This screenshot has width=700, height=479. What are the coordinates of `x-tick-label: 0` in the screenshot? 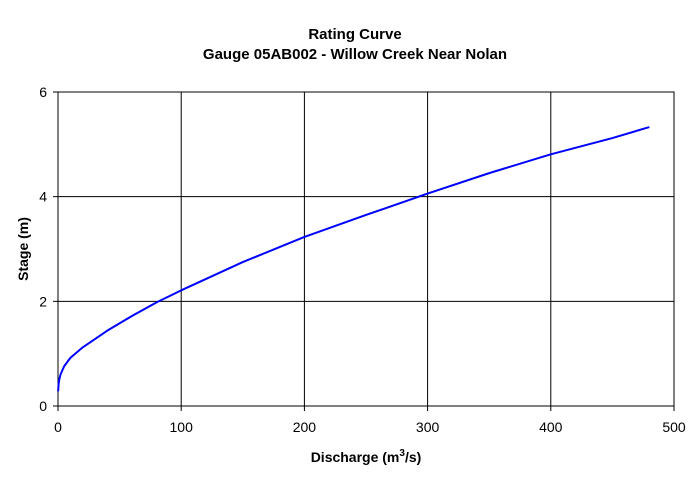 It's located at (58, 427).